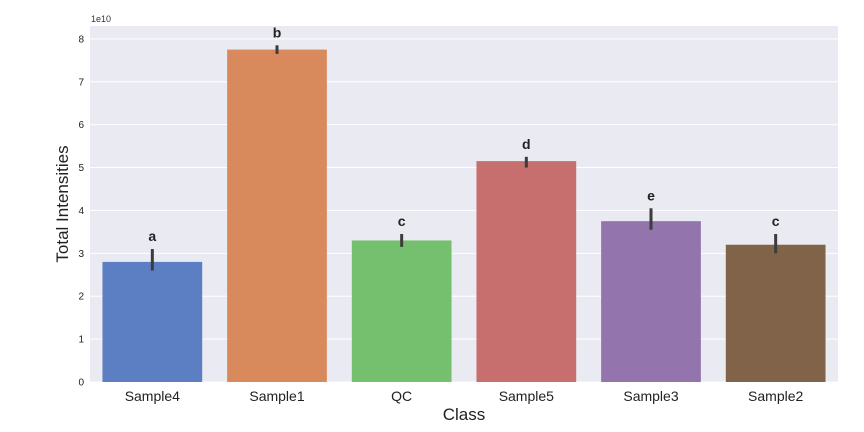 This screenshot has width=864, height=432. What do you see at coordinates (152, 396) in the screenshot?
I see `x-tick-label: Sample4` at bounding box center [152, 396].